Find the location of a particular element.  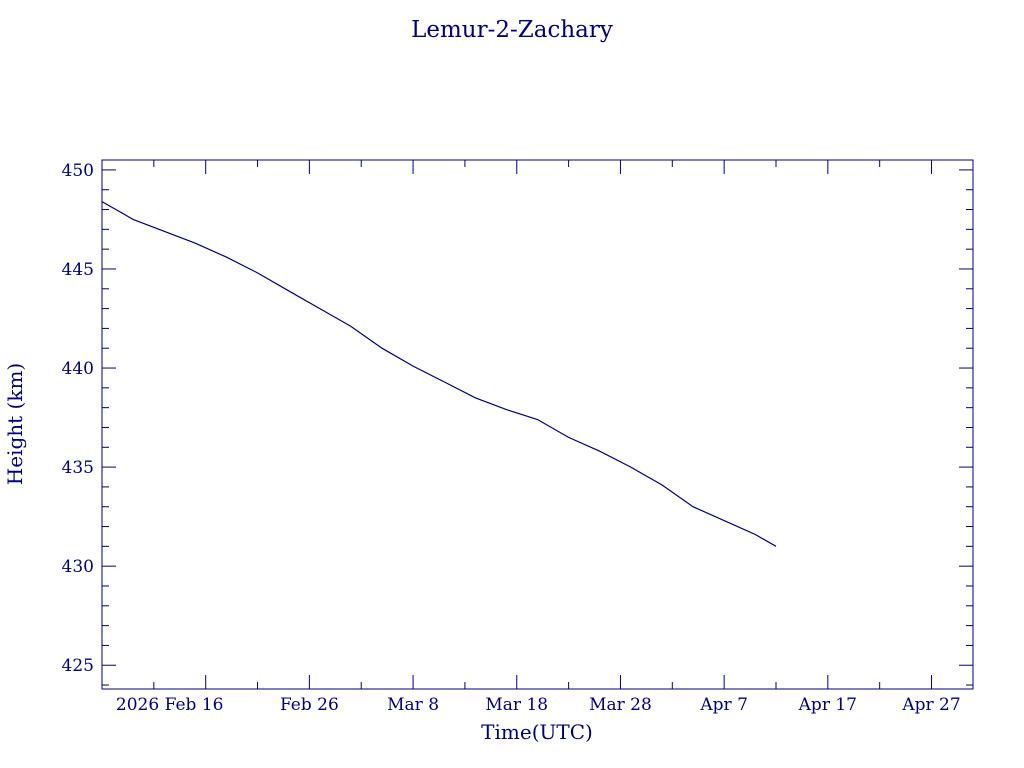

y-tick-label: 430 is located at coordinates (78, 567).